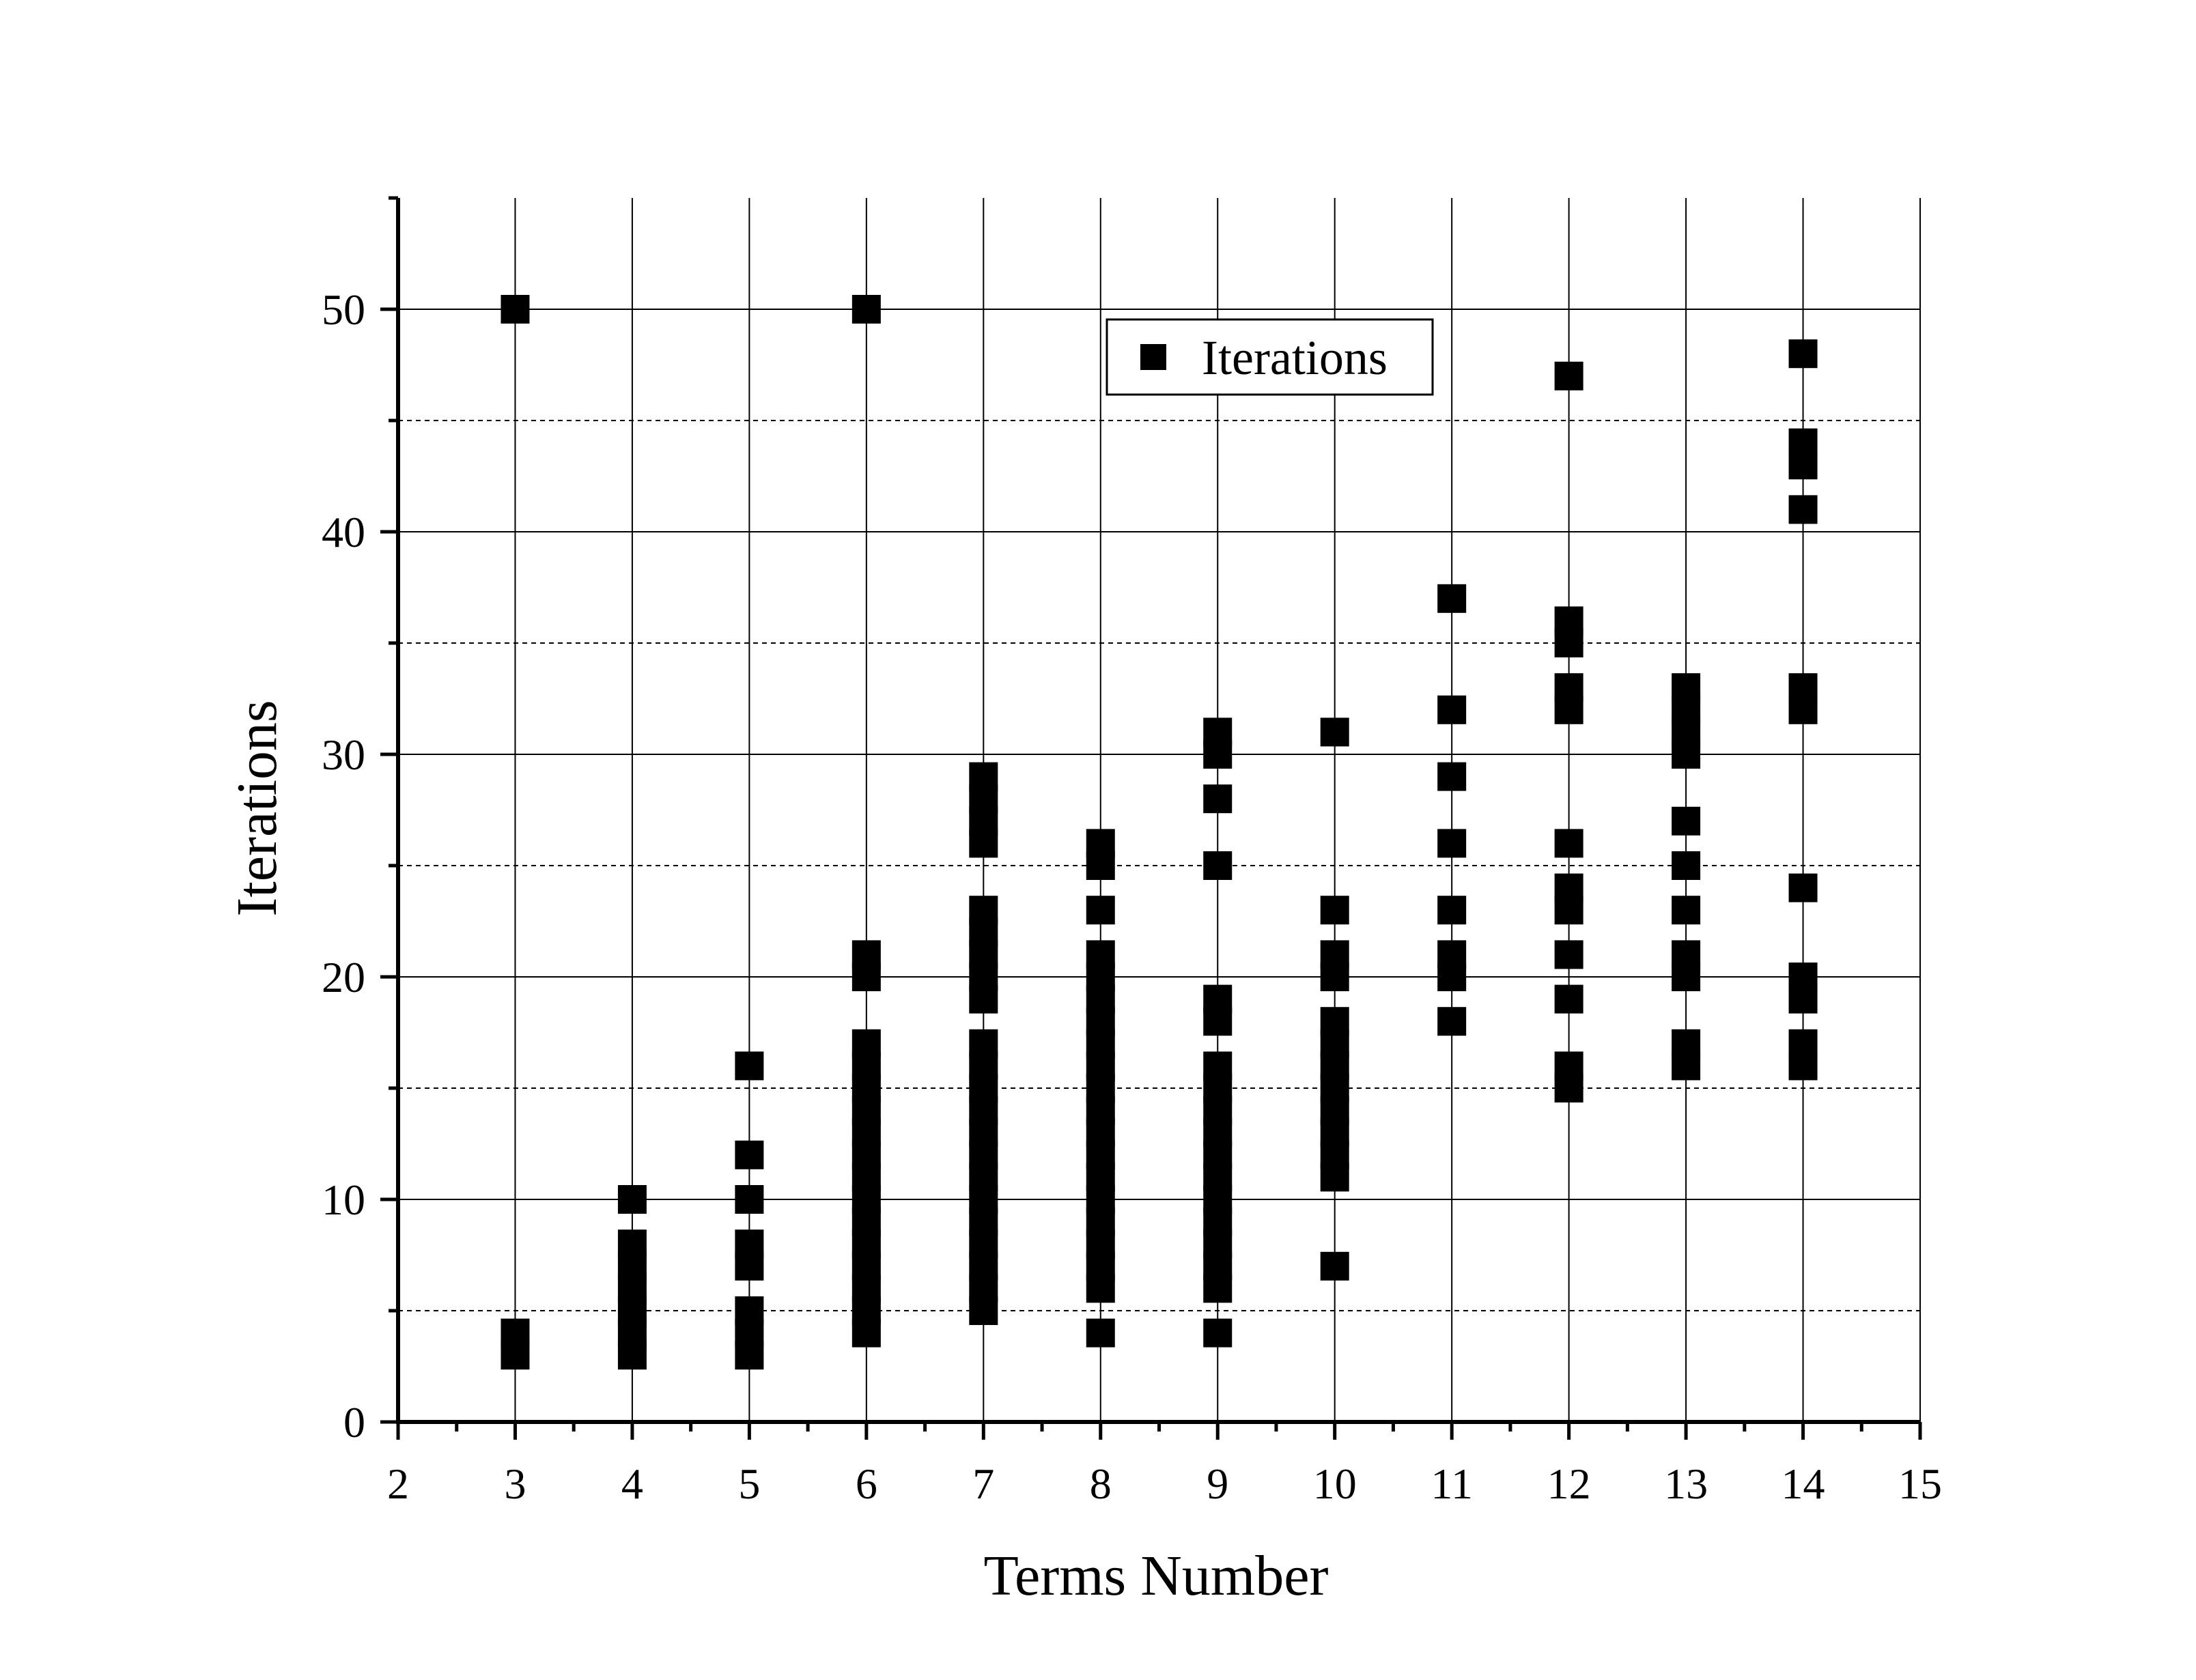  What do you see at coordinates (1686, 1484) in the screenshot?
I see `x-tick-label: 13` at bounding box center [1686, 1484].